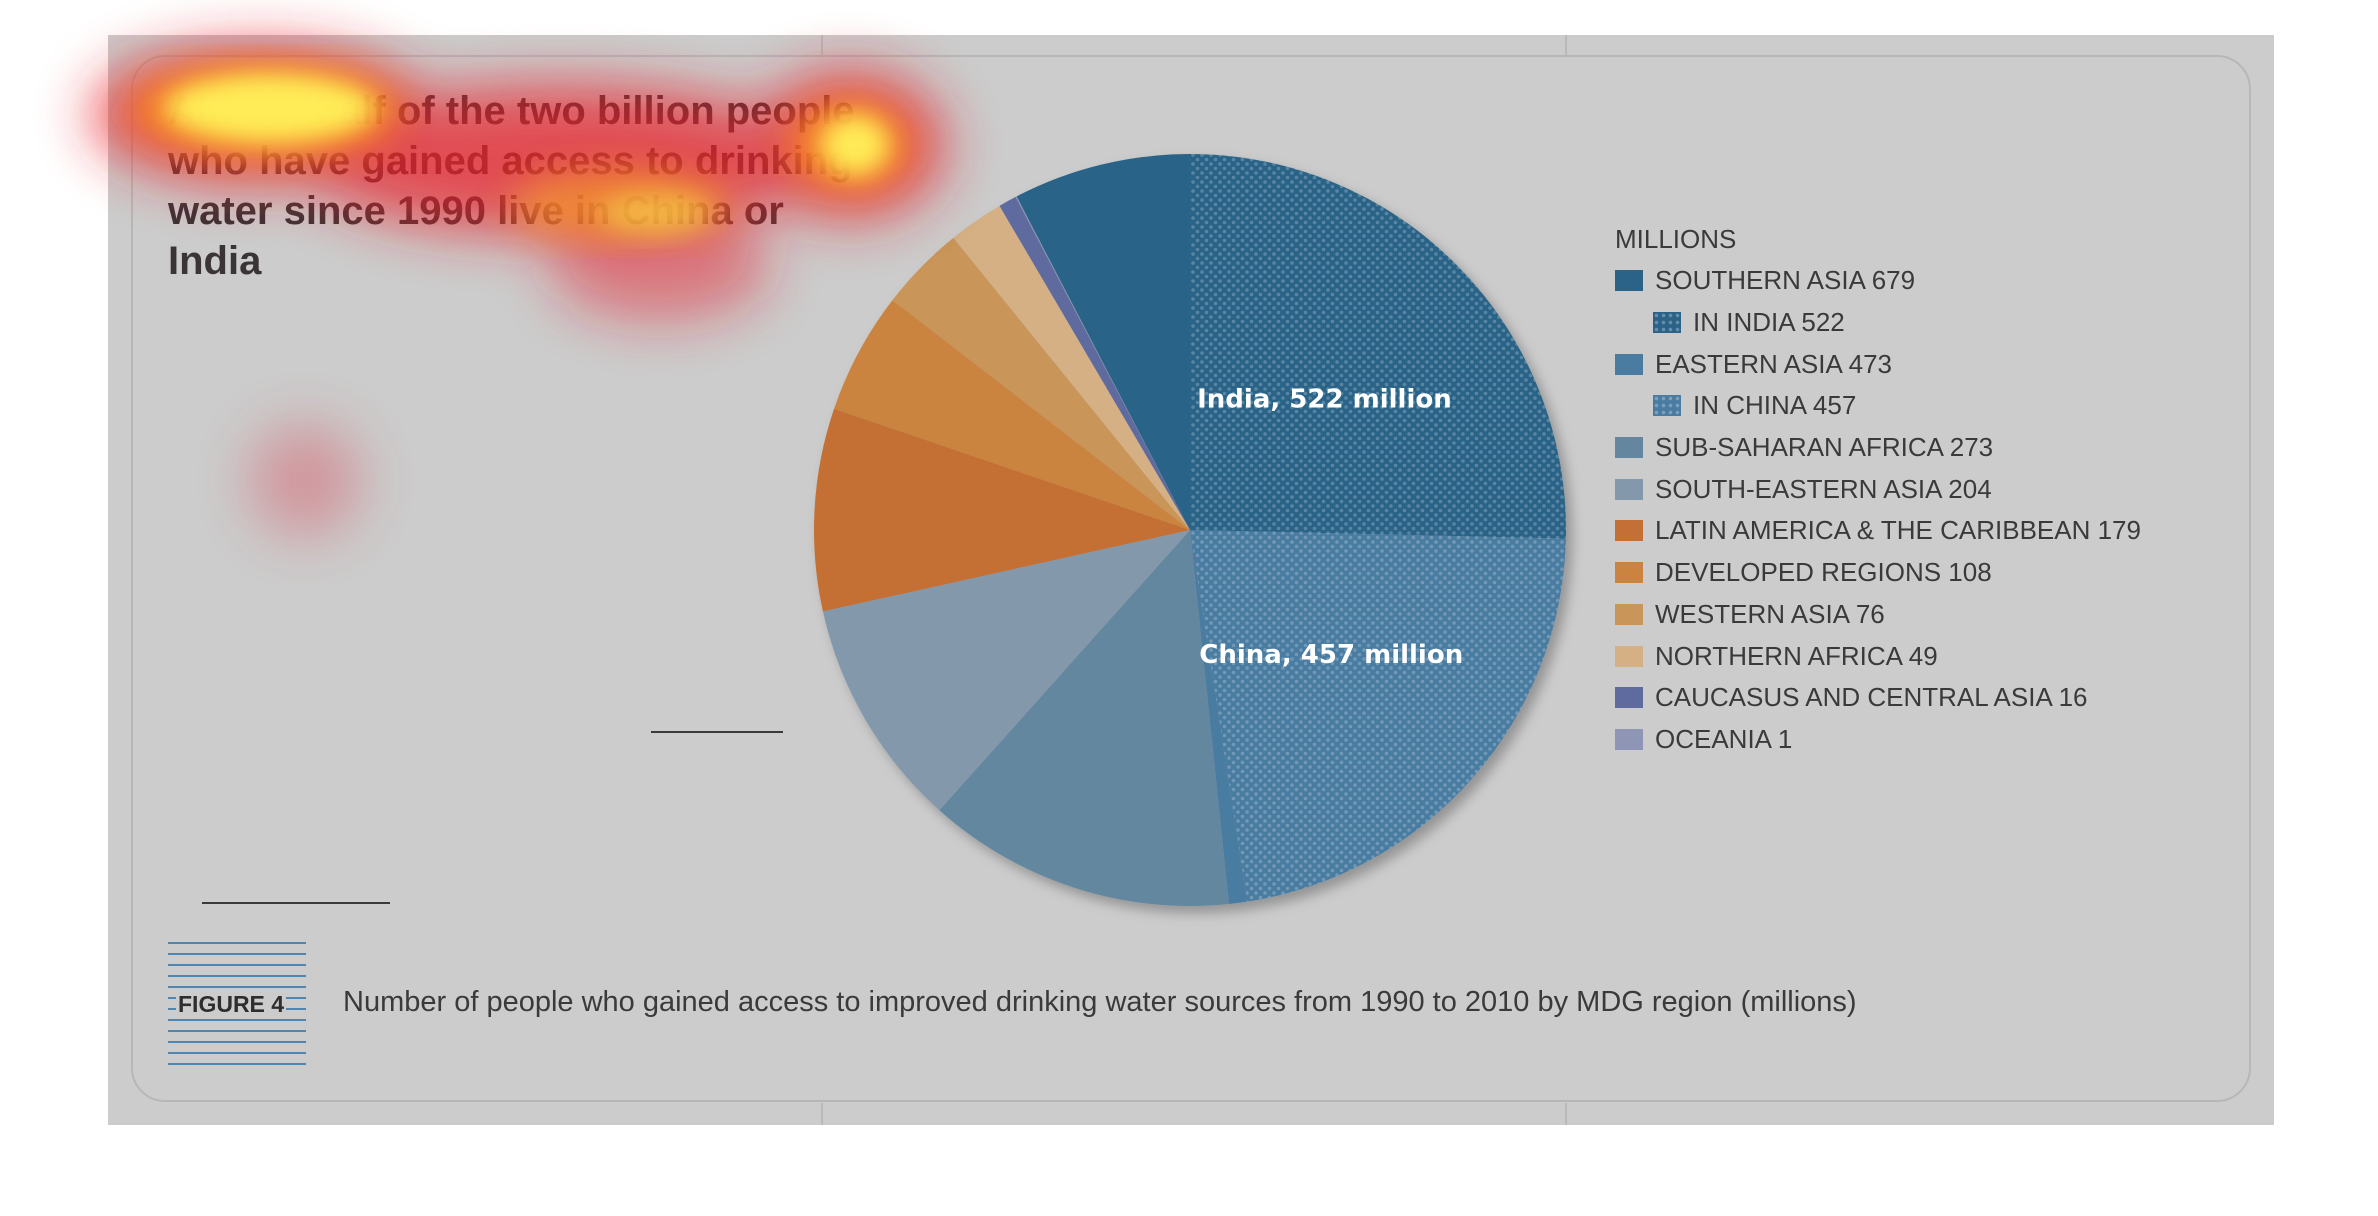 The height and width of the screenshot is (1216, 2378). Describe the element at coordinates (1378, 716) in the screenshot. I see `pie-slice-pattern-in-china` at that location.